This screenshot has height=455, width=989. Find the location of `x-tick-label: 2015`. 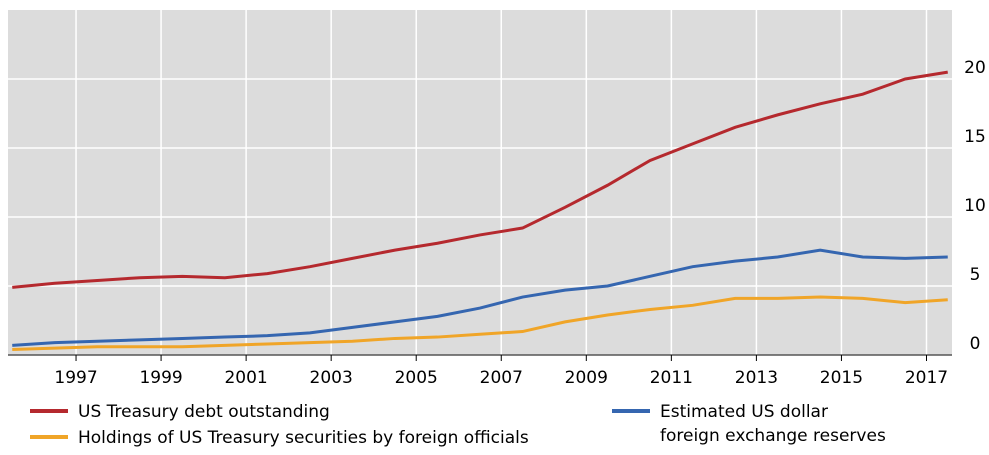

x-tick-label: 2015 is located at coordinates (841, 378).